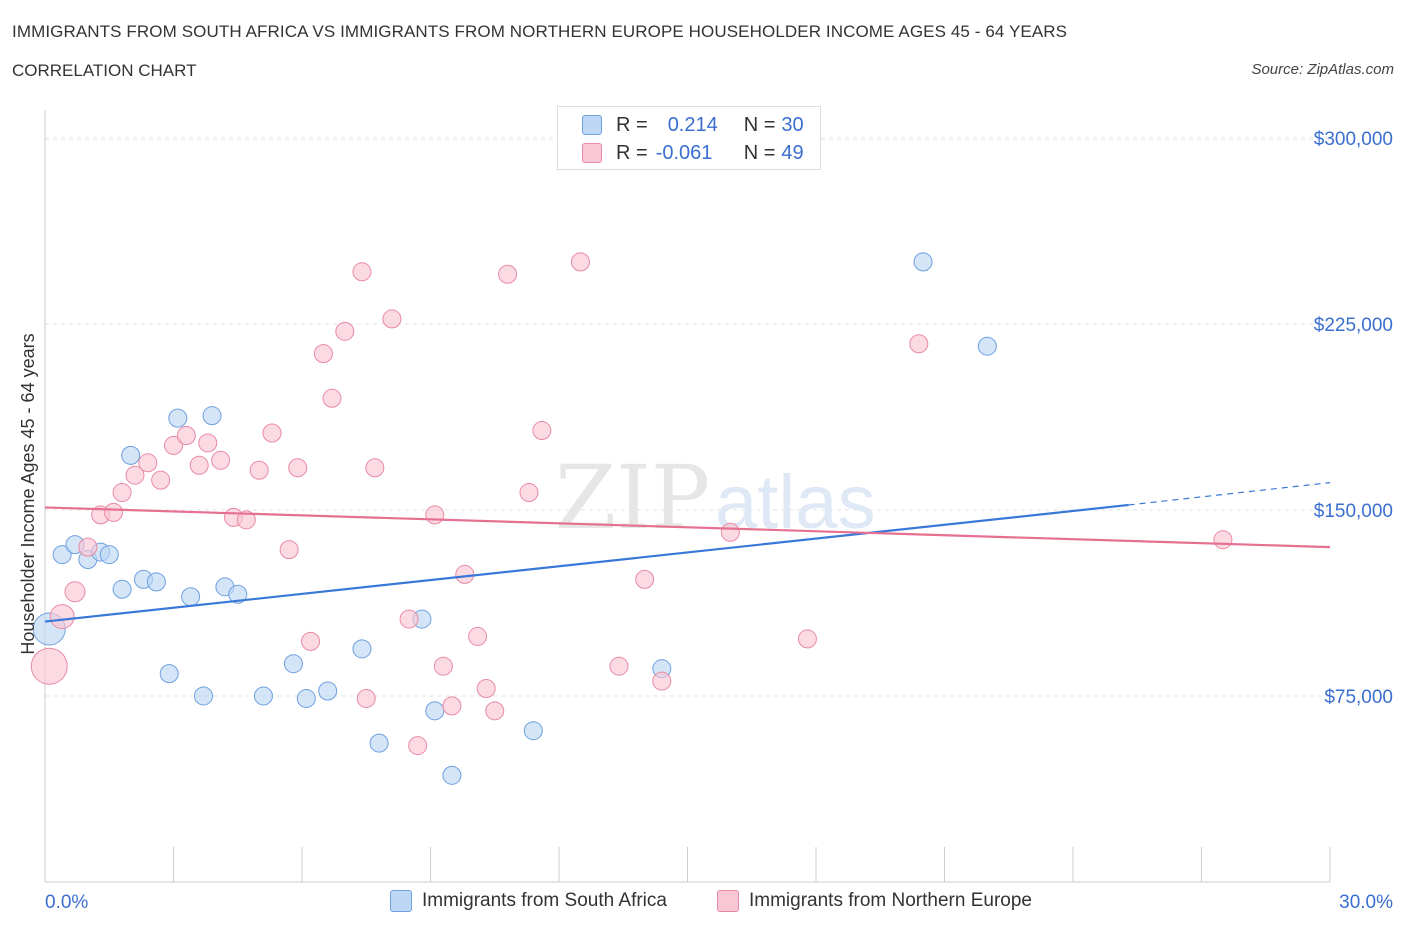 This screenshot has width=1406, height=930. I want to click on bottom-legend-south-africa: Immigrants from South Africa, so click(528, 901).